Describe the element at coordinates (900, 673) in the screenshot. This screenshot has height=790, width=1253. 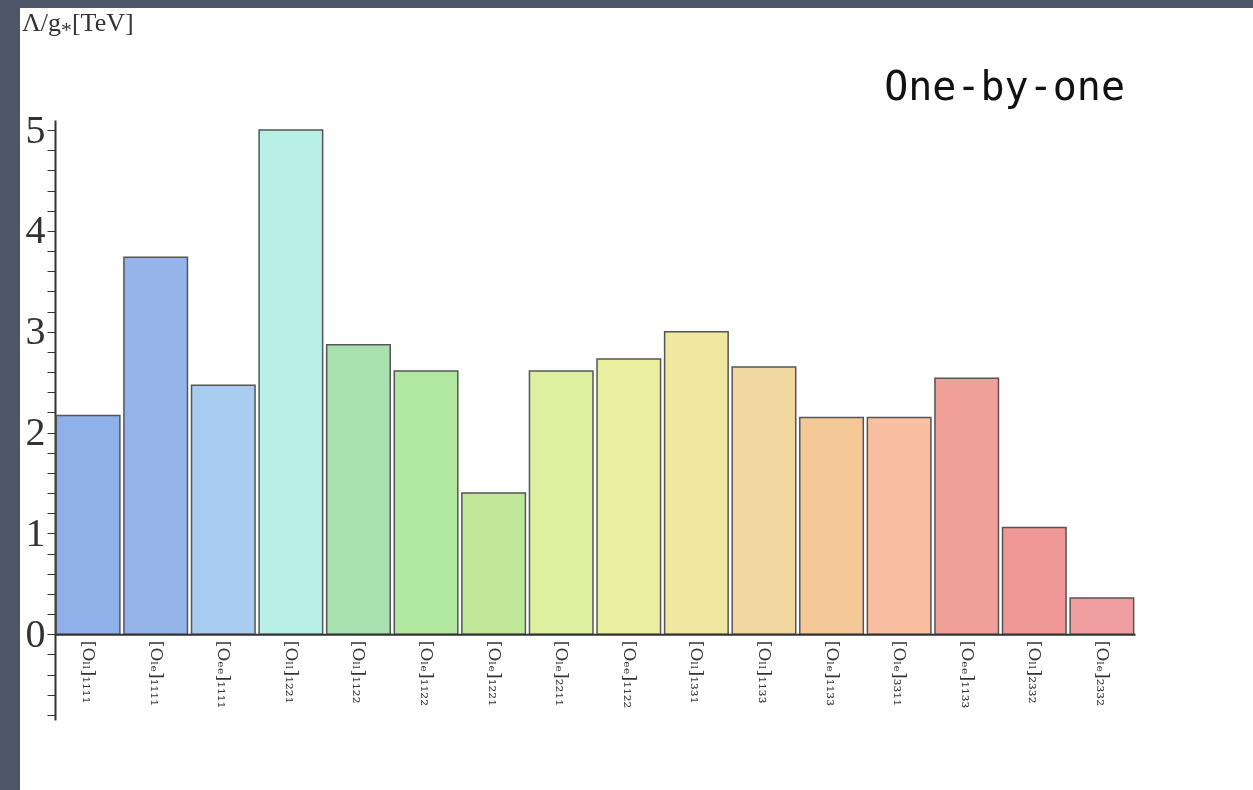
I see `x-tick-label: [Oₗₑ]₃₃₁₁` at that location.